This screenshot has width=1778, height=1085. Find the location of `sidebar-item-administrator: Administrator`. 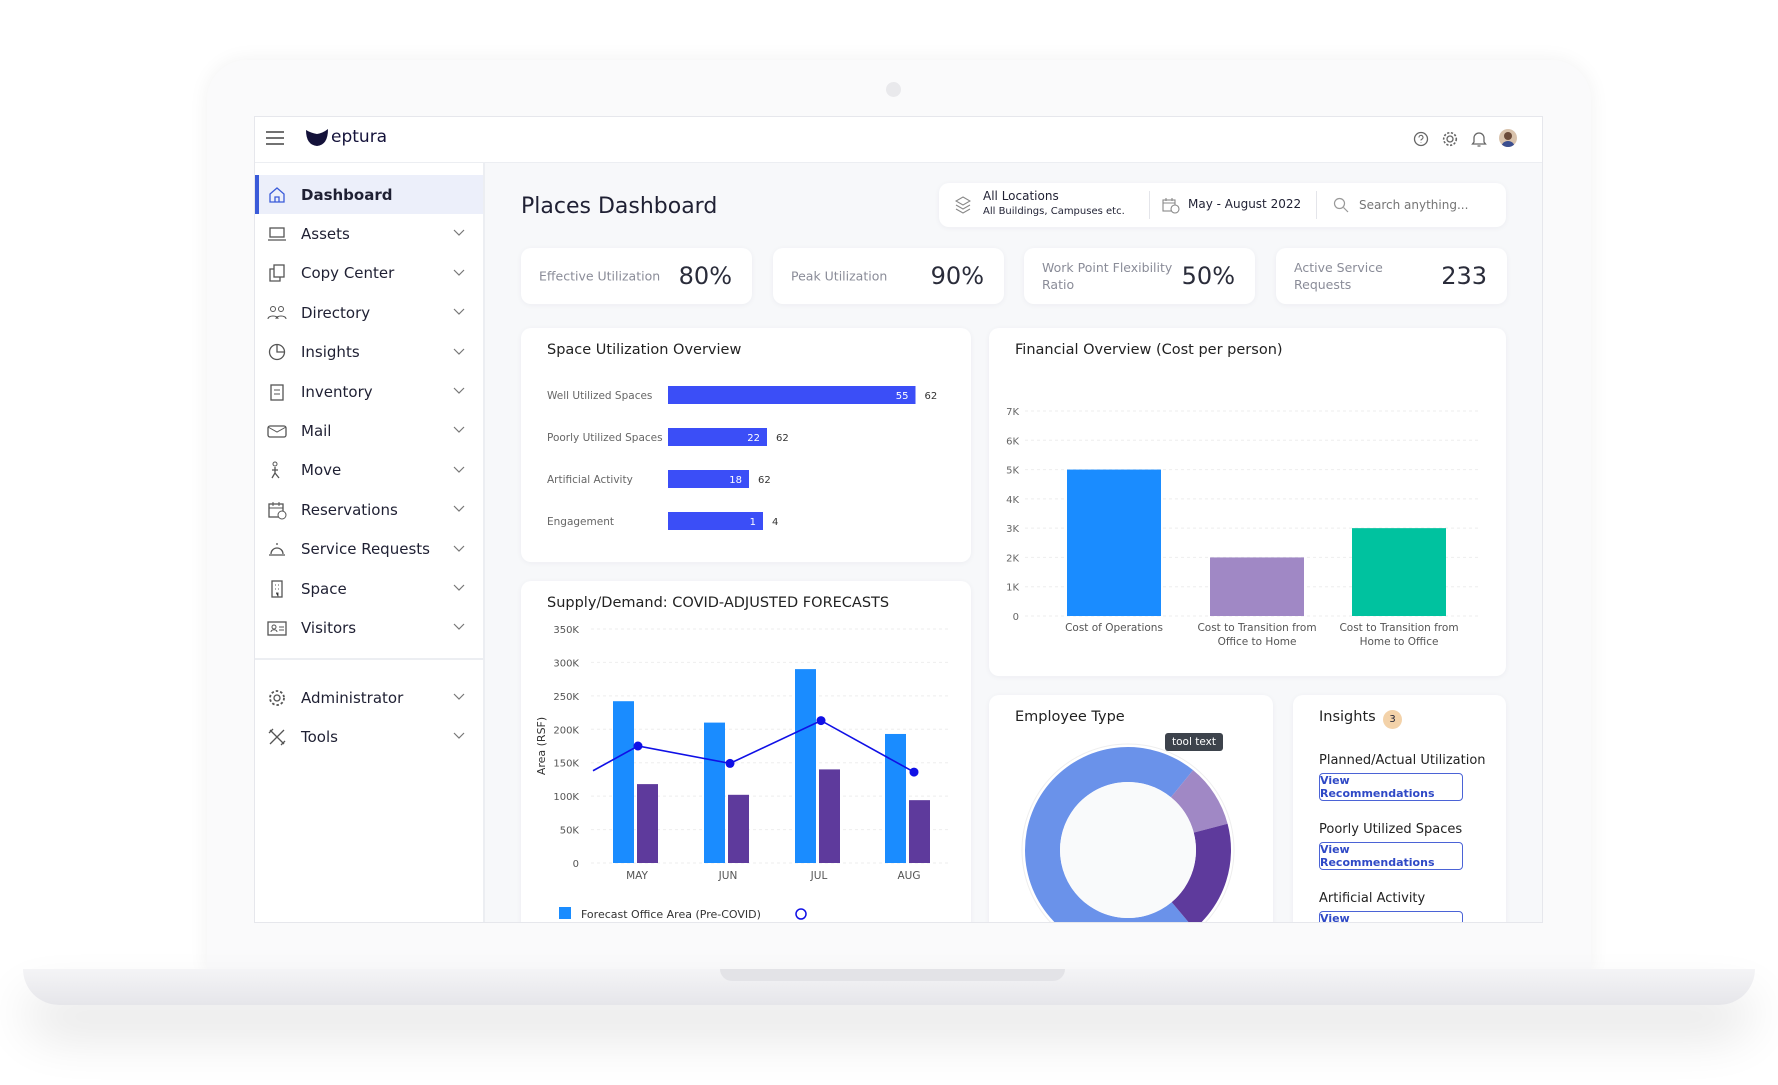

sidebar-item-administrator: Administrator is located at coordinates (369, 697).